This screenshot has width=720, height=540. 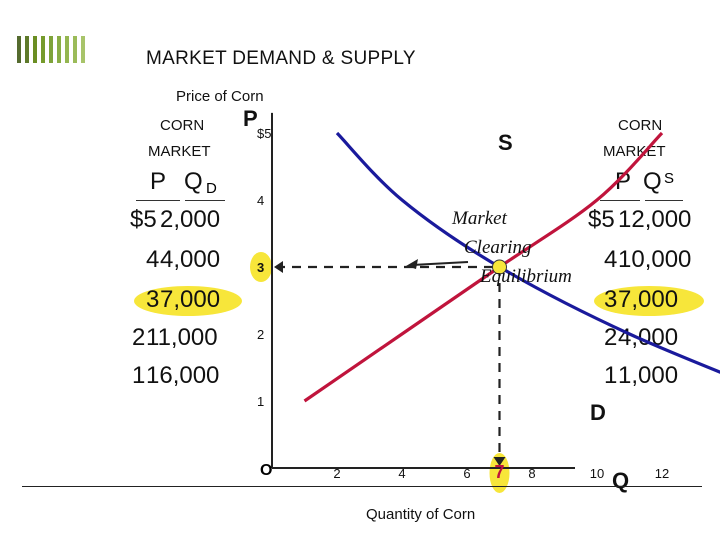 I want to click on supply-col-q-sub: S, so click(x=669, y=178).